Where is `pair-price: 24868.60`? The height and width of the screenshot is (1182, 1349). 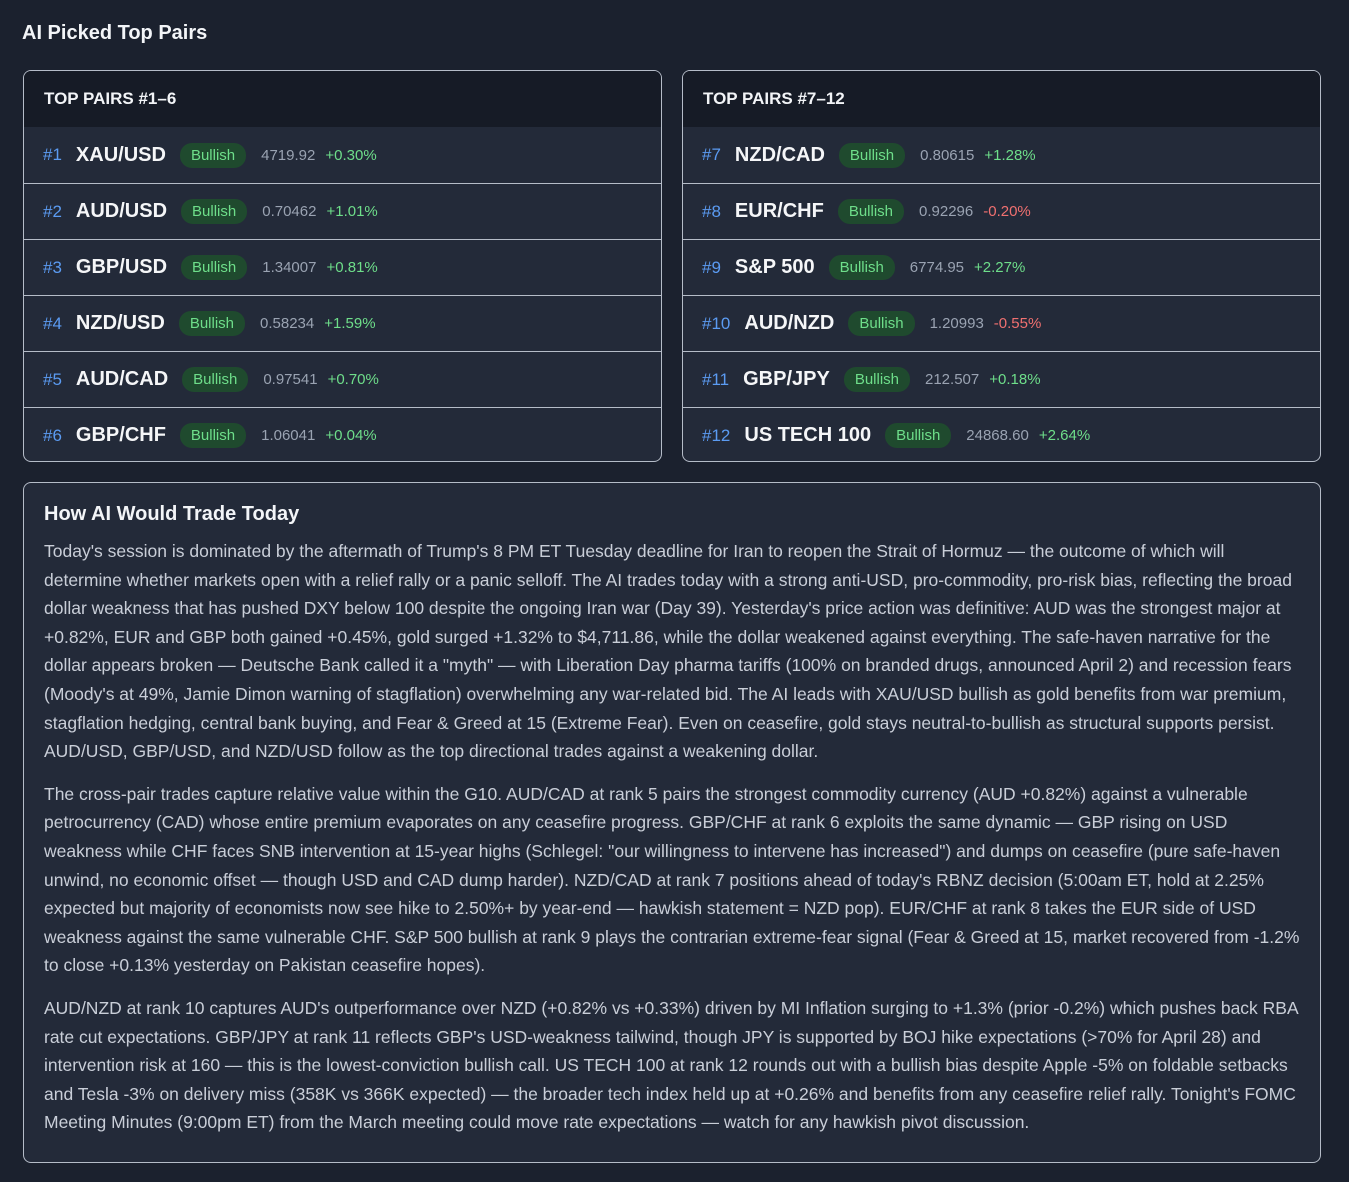
pair-price: 24868.60 is located at coordinates (997, 435).